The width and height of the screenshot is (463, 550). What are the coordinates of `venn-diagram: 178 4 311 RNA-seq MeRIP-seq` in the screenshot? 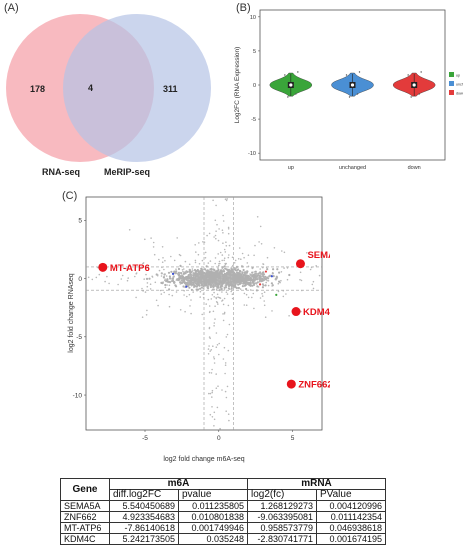 It's located at (108, 95).